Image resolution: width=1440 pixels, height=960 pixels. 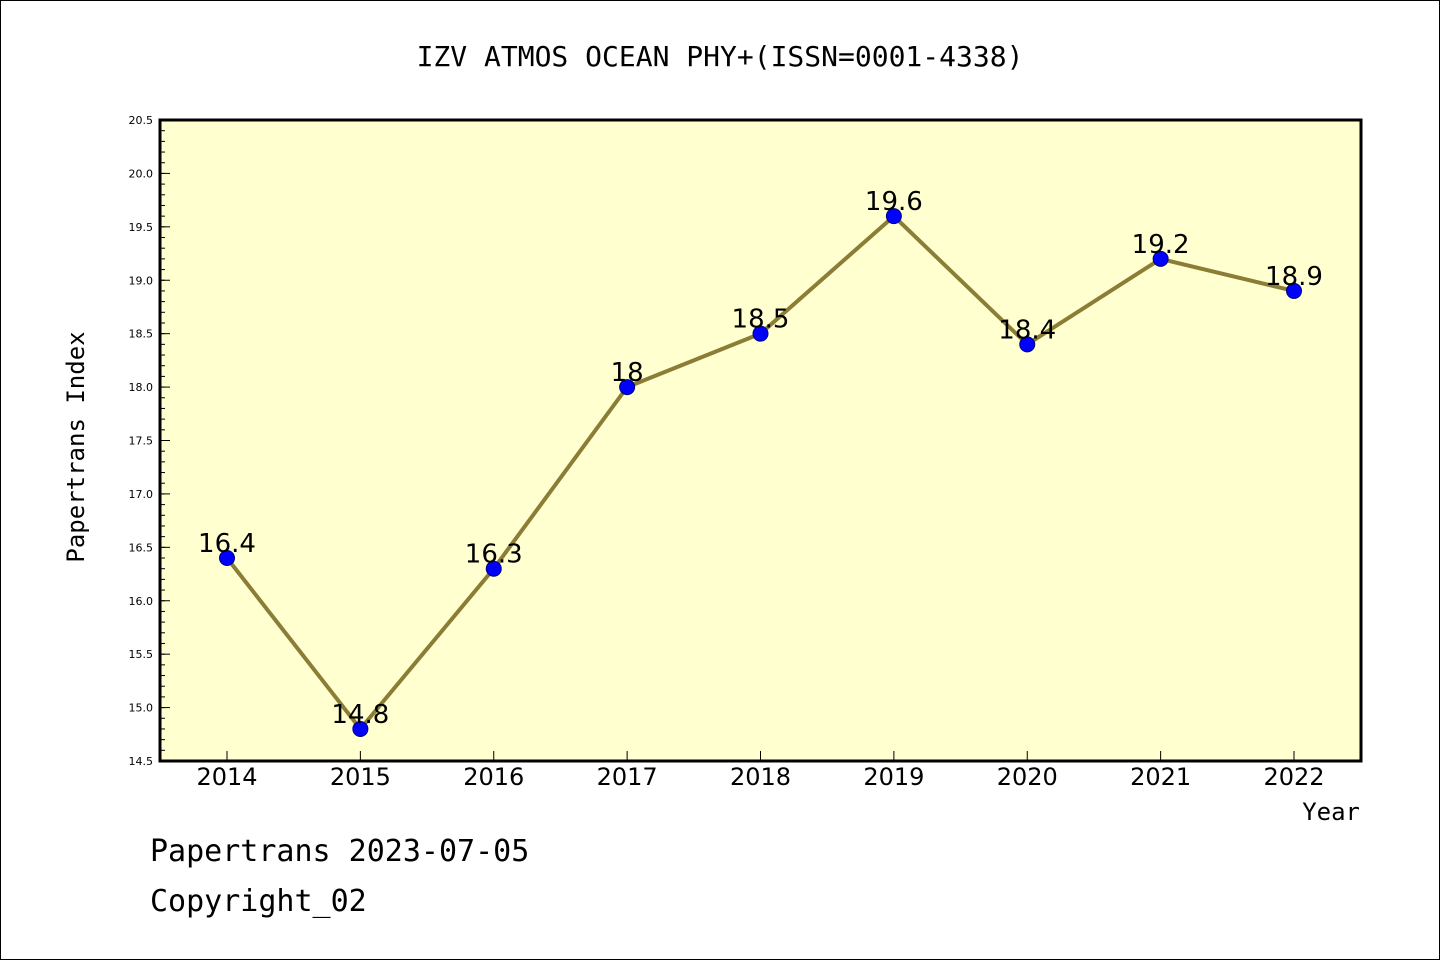 I want to click on y-tick-label: 19.0, so click(x=141, y=280).